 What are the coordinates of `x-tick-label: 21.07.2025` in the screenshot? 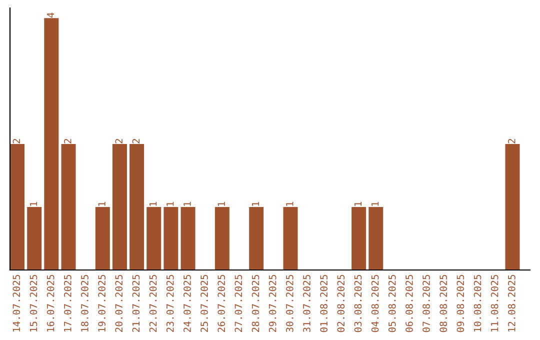 It's located at (136, 303).